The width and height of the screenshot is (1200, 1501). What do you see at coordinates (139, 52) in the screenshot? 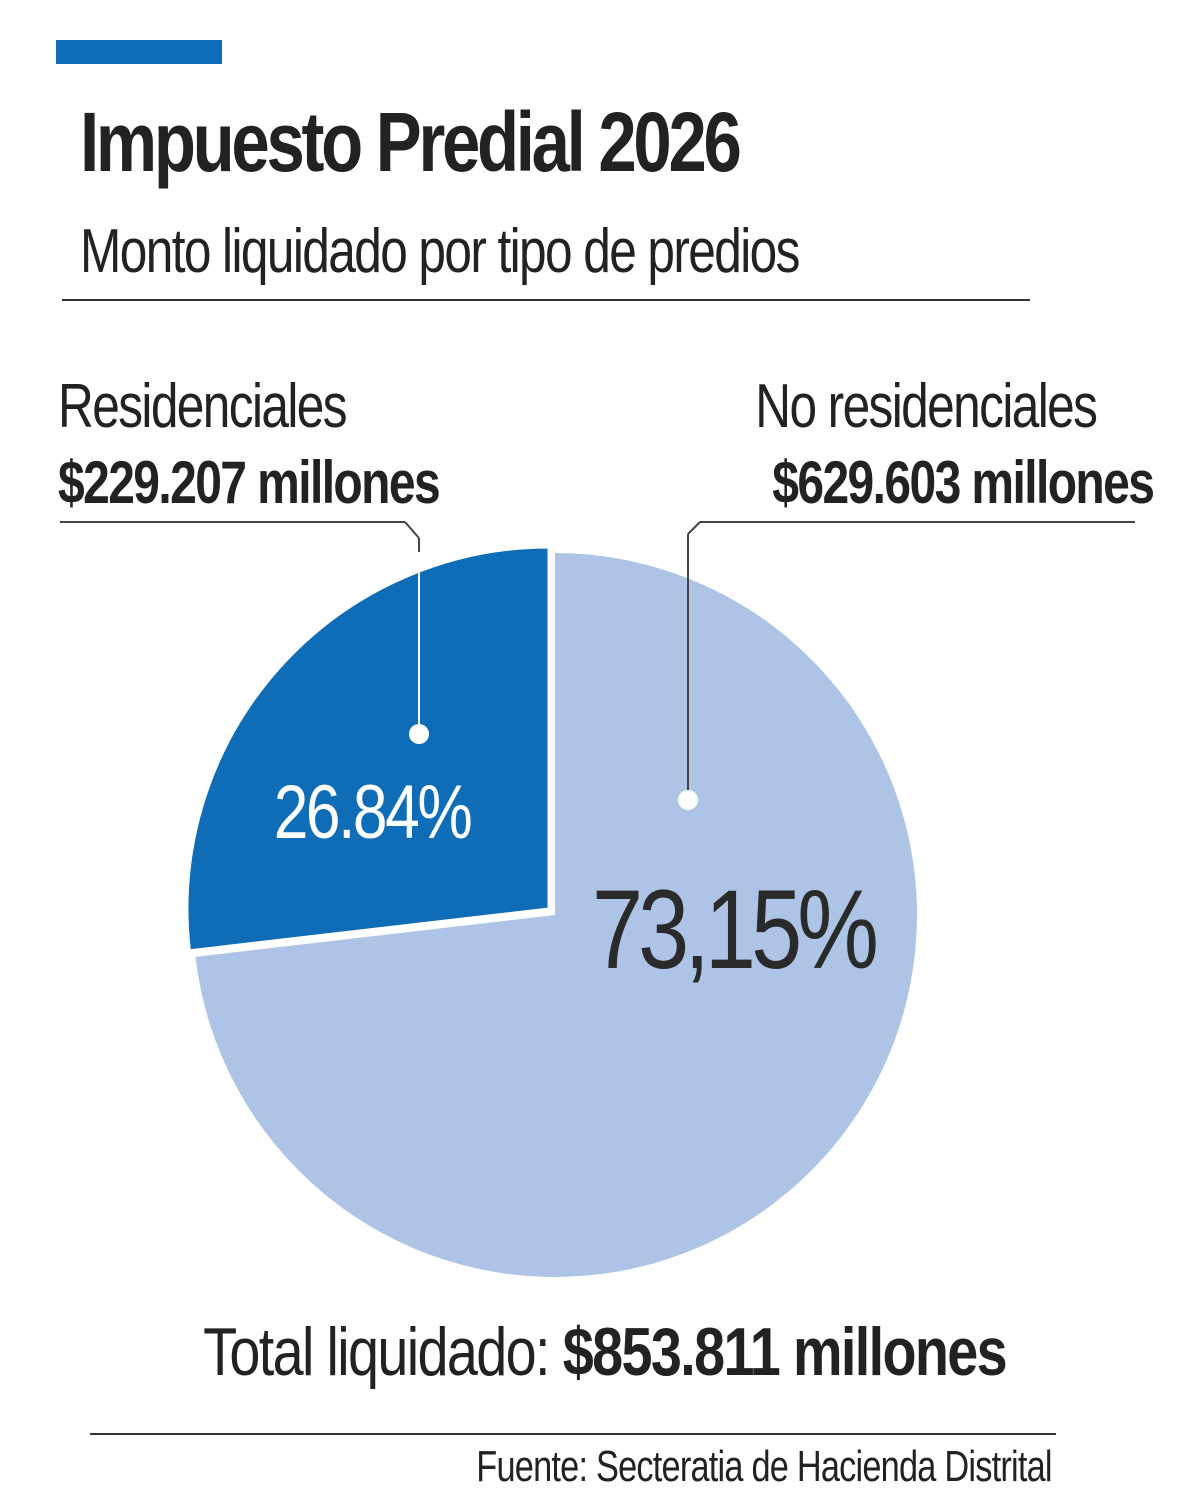
I see `accent-bar` at bounding box center [139, 52].